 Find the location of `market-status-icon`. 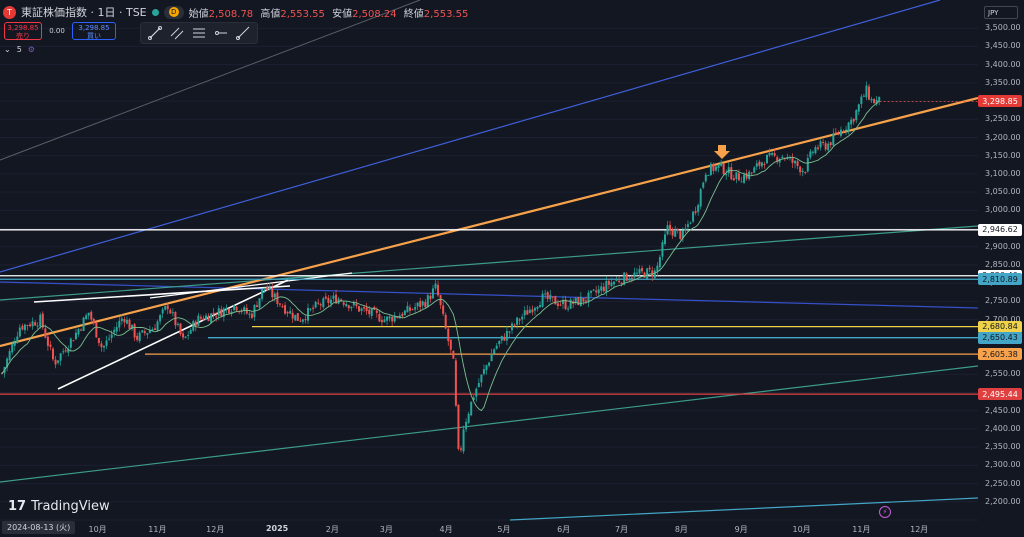

market-status-icon is located at coordinates (155, 12).